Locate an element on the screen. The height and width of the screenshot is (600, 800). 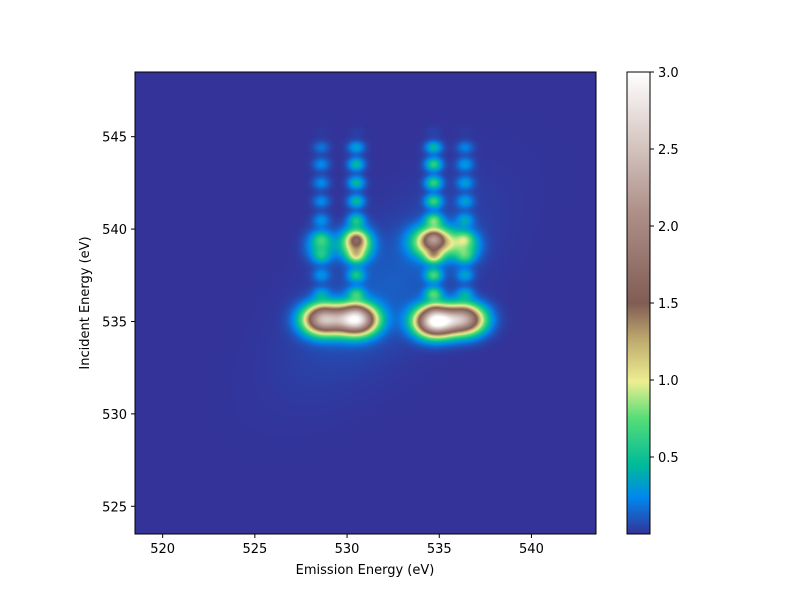
x-tick-label: 530 is located at coordinates (347, 549).